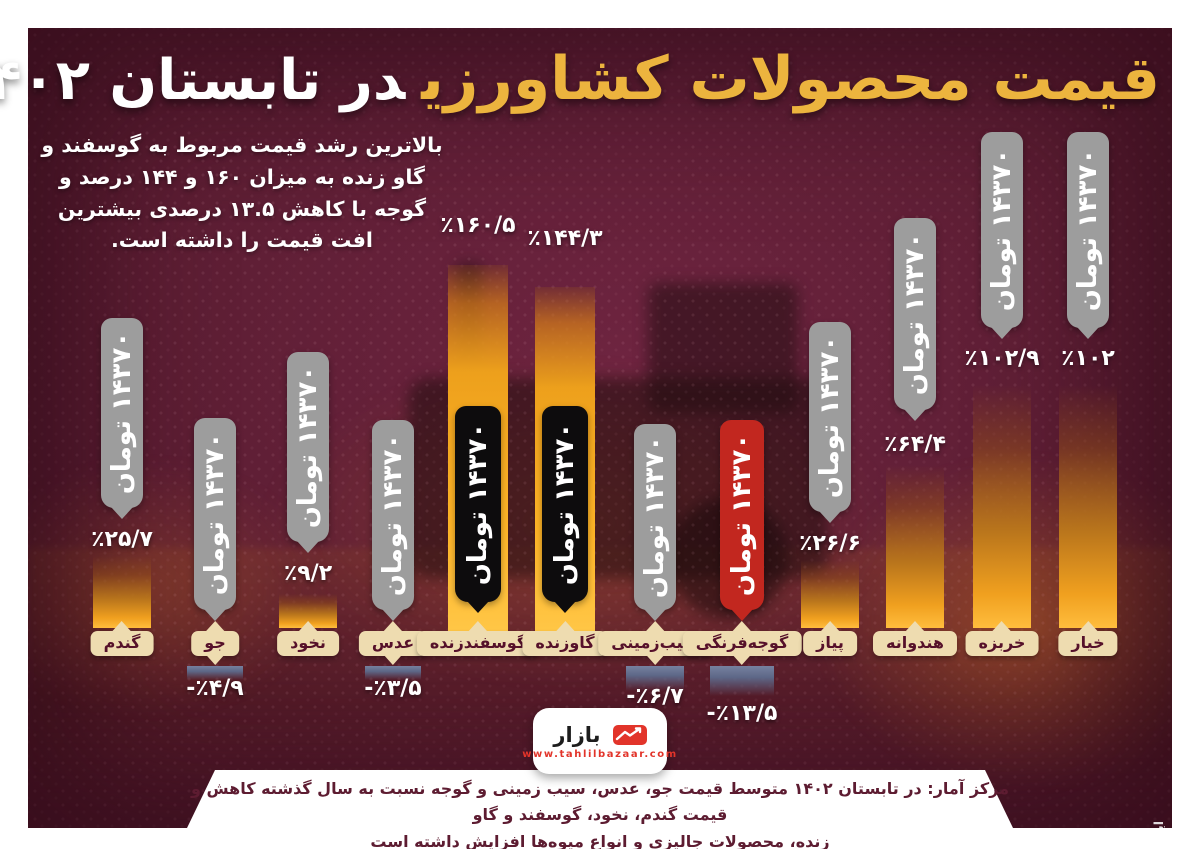  I want to click on chart-column: ۱۴۳۷۰ تومان ٪۱۶۰/۵ گوسفندزنده, so click(478, 424).